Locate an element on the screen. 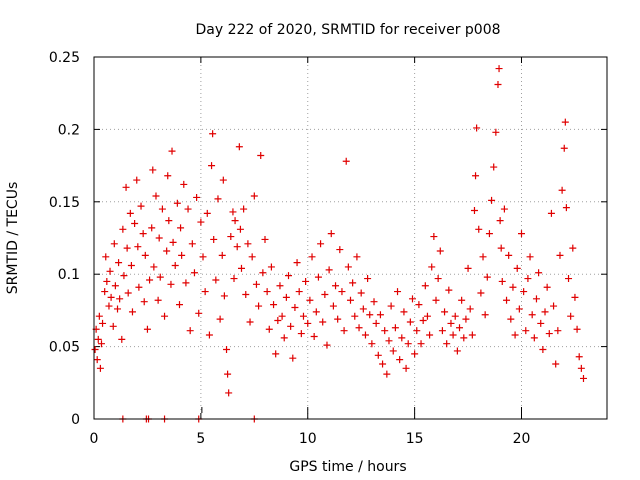 The image size is (640, 480). x-tick-label: 0 is located at coordinates (94, 439).